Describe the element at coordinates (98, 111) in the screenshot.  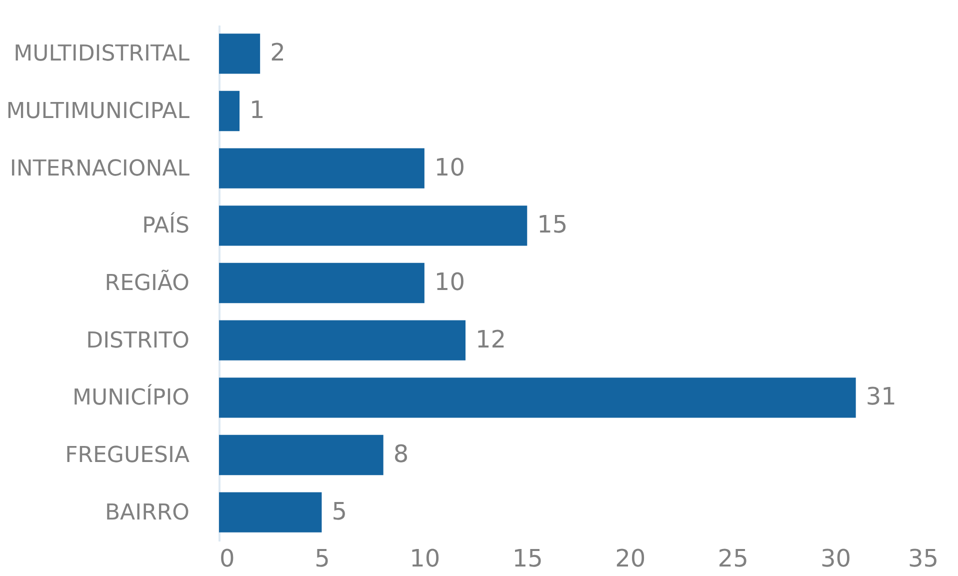
I see `y-tick-label: MULTIMUNICIPAL` at that location.